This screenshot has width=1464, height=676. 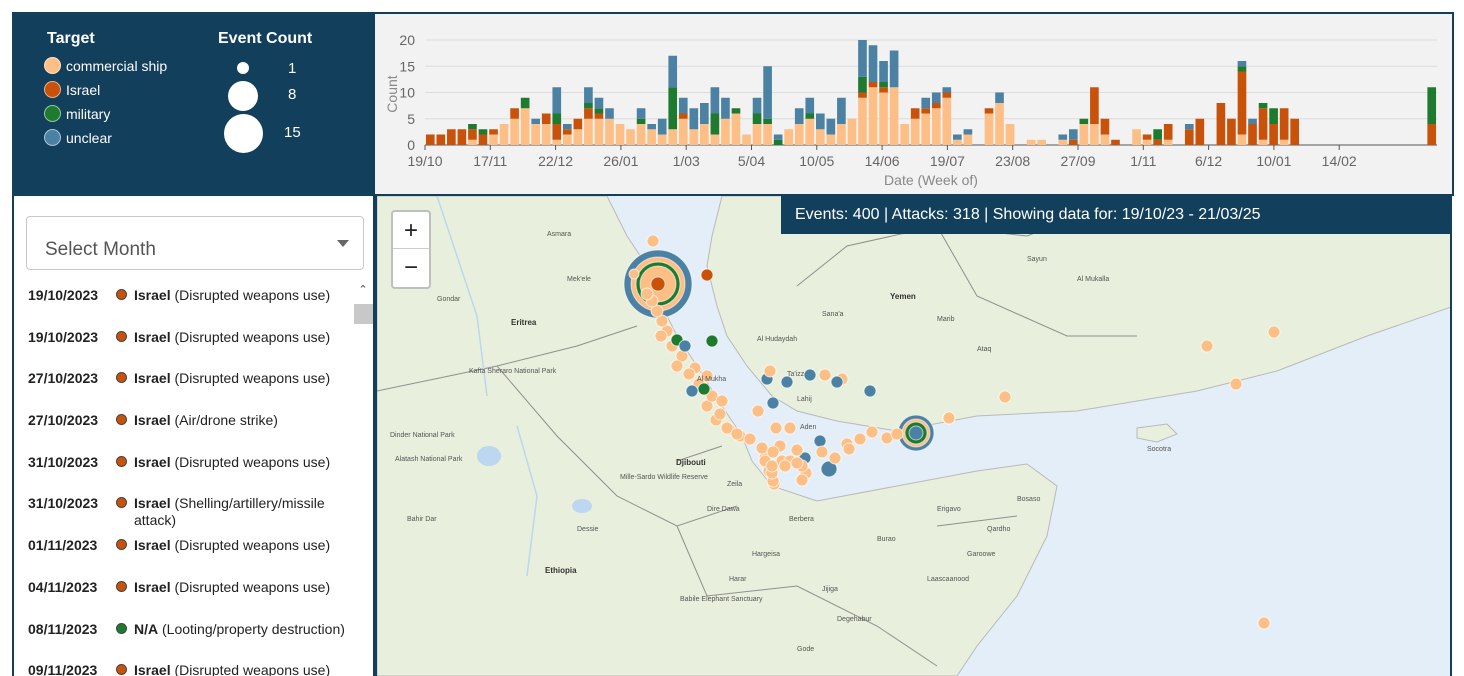 I want to click on map-label-hargeisa: Hargeisa, so click(x=766, y=554).